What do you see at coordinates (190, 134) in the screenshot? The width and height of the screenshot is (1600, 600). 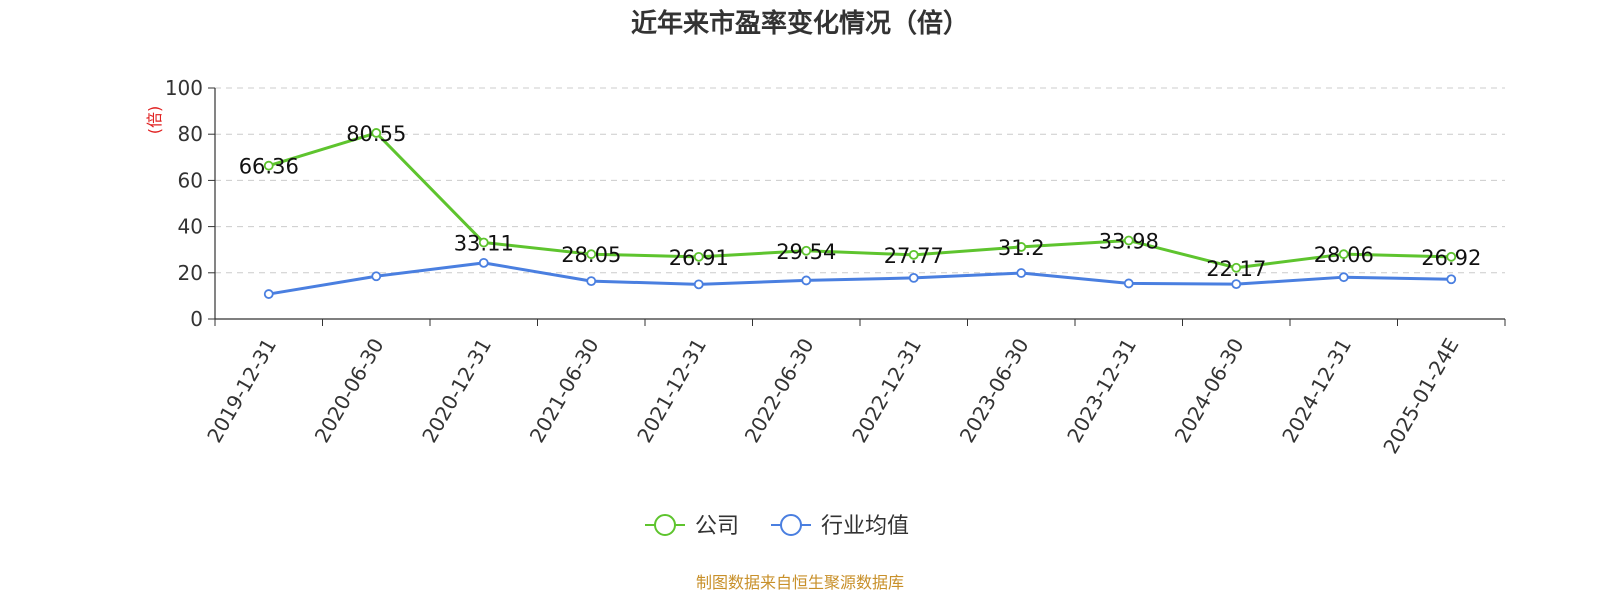 I see `y-tick-label: 80` at bounding box center [190, 134].